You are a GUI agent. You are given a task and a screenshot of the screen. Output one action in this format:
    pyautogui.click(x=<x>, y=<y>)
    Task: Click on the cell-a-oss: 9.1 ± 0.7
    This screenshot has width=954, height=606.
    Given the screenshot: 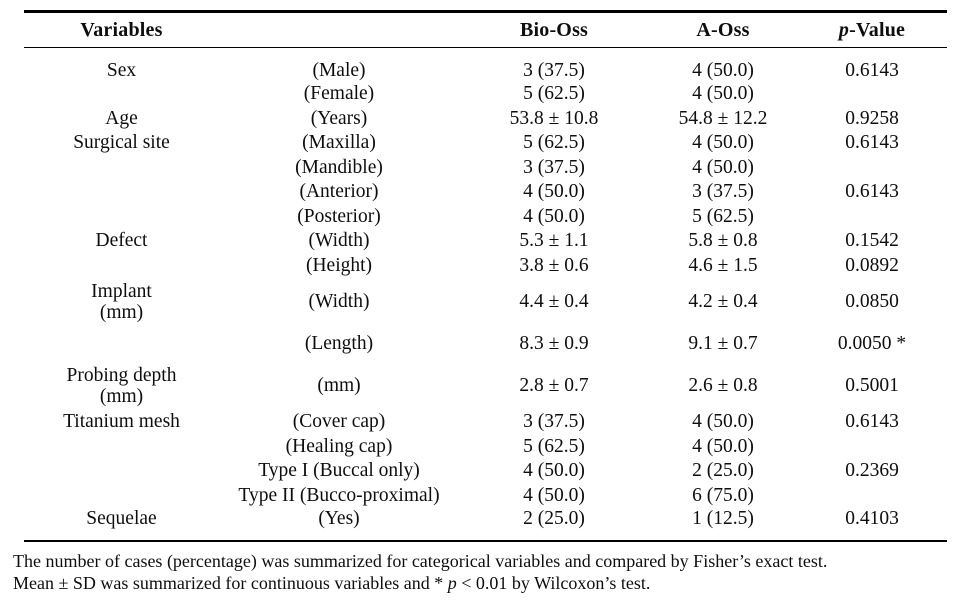 What is the action you would take?
    pyautogui.click(x=723, y=343)
    